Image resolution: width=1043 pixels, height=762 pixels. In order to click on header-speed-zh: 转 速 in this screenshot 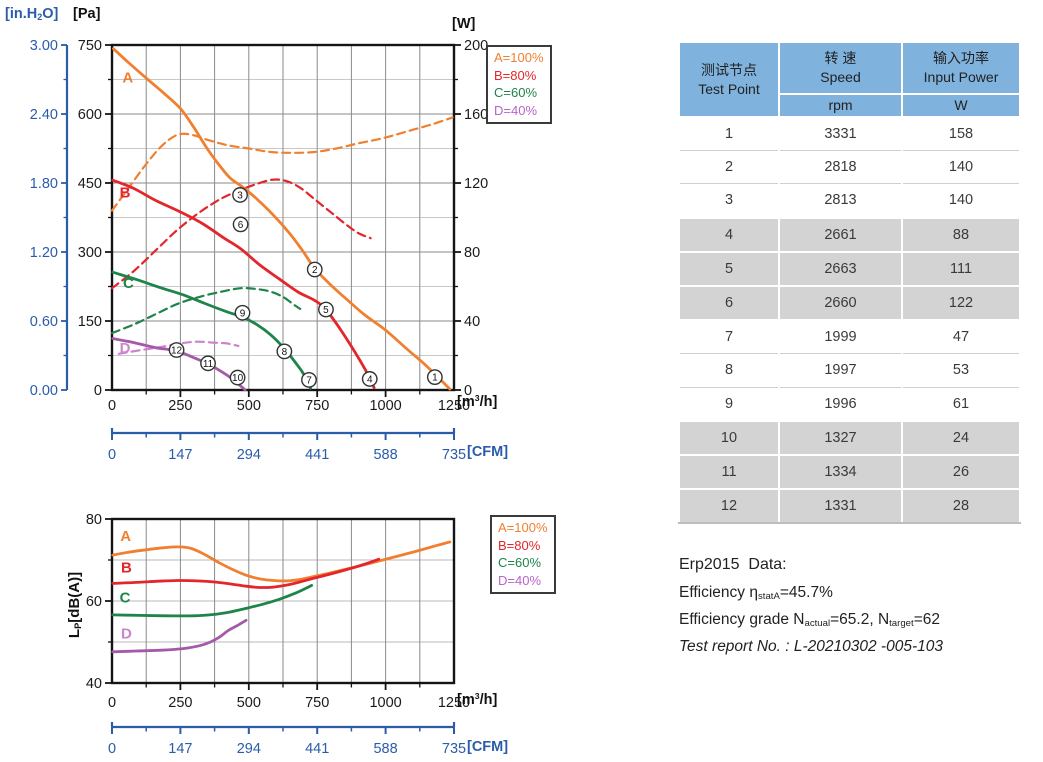, I will do `click(840, 58)`.